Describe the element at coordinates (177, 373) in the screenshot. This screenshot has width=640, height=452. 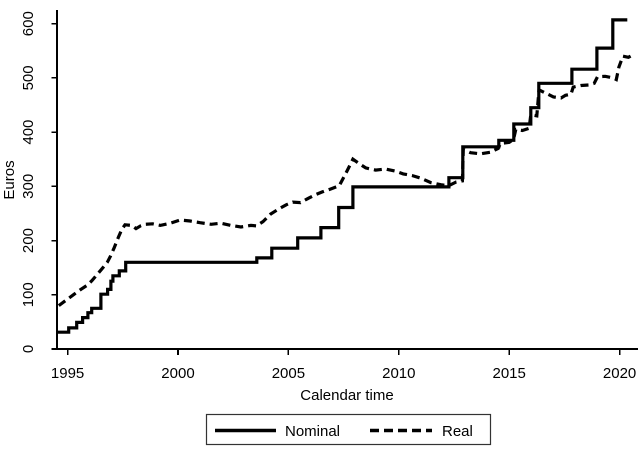
I see `x-tick-label: 2000` at that location.